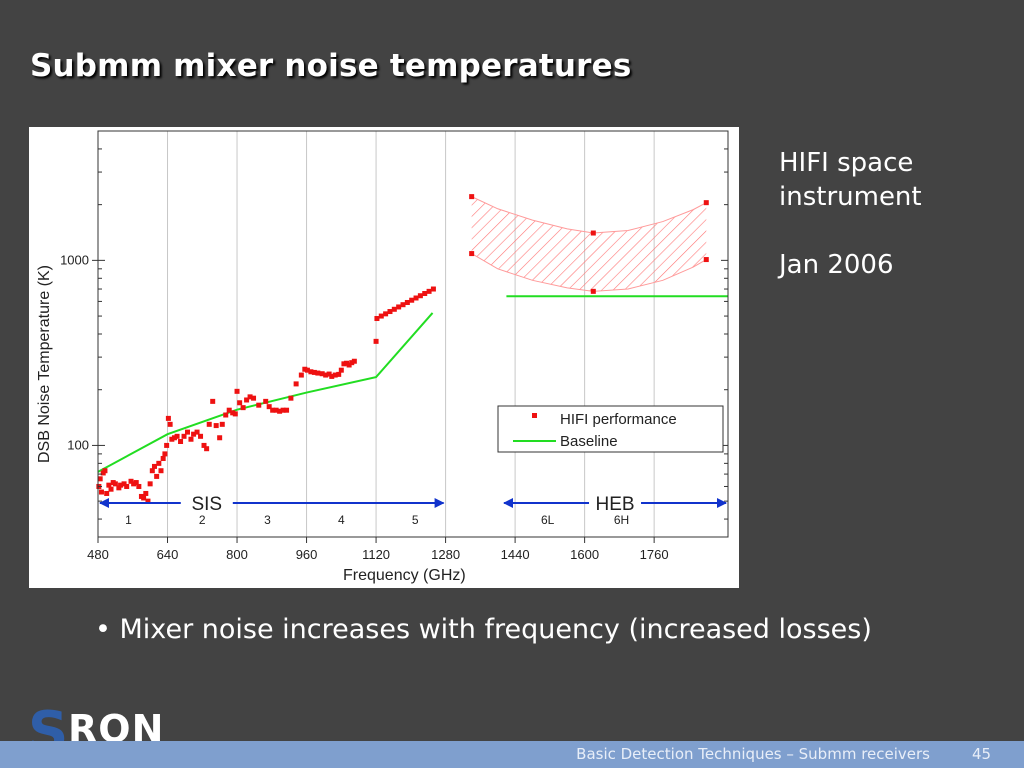 The height and width of the screenshot is (768, 1024). I want to click on x-tick-label: 480, so click(98, 554).